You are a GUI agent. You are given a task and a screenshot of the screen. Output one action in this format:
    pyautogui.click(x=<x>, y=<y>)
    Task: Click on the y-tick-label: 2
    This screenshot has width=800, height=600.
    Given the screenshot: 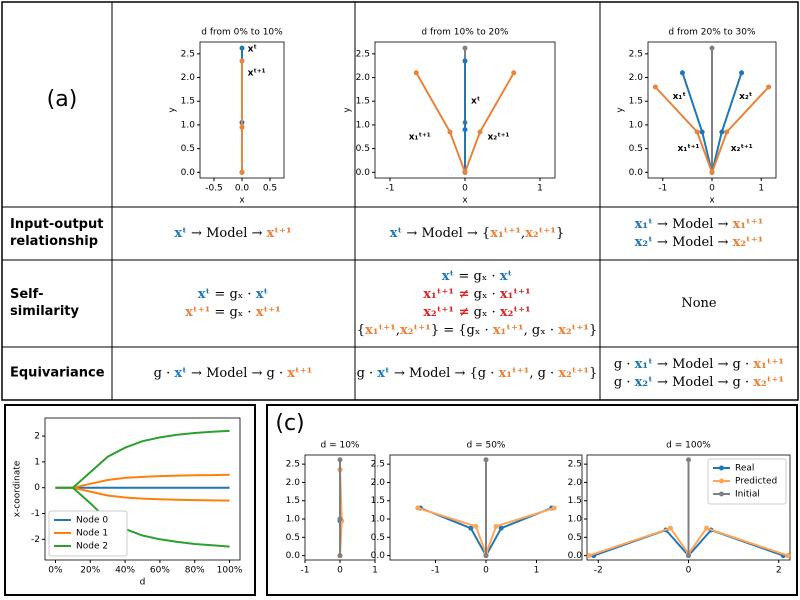 What is the action you would take?
    pyautogui.click(x=37, y=437)
    